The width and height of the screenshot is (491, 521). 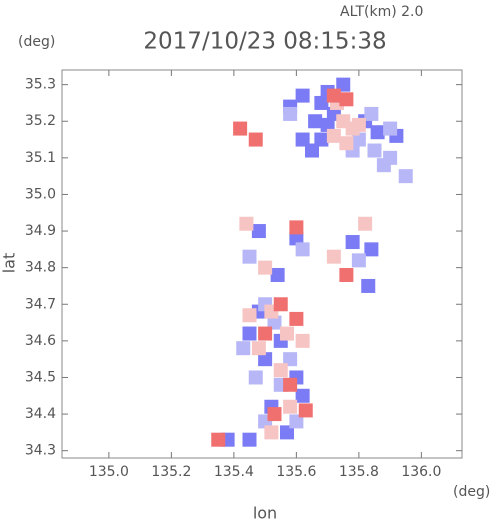 I want to click on chart-title: 2017/10/23 08:15:38, so click(x=264, y=42).